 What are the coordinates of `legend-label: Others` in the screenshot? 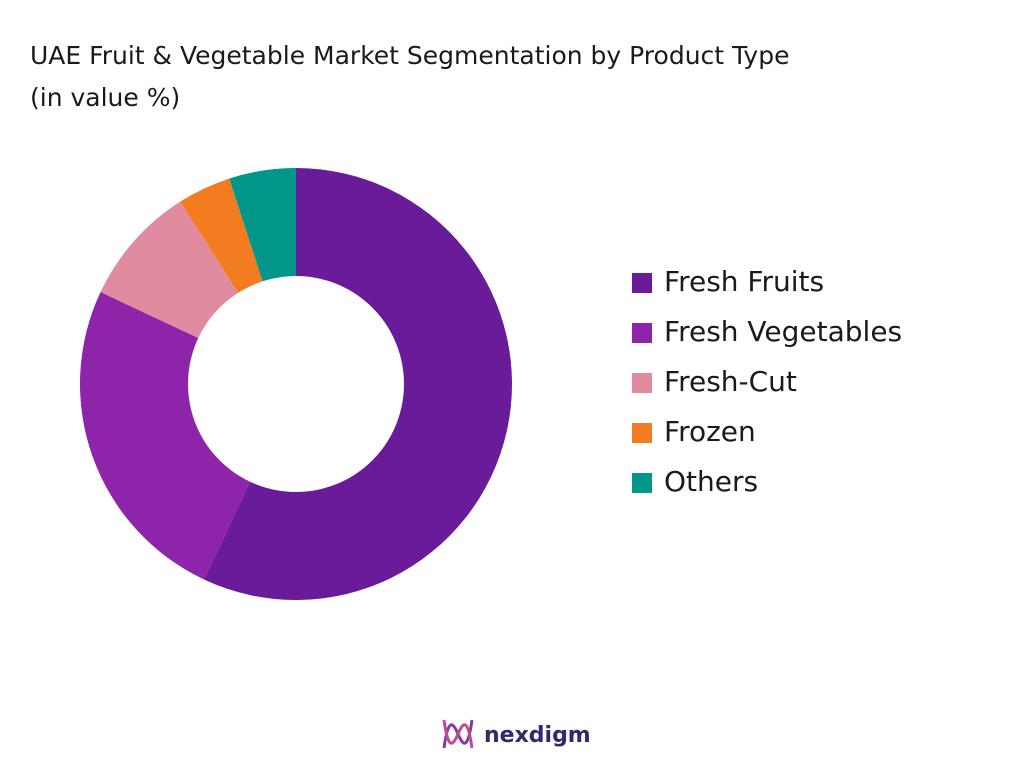 It's located at (711, 481).